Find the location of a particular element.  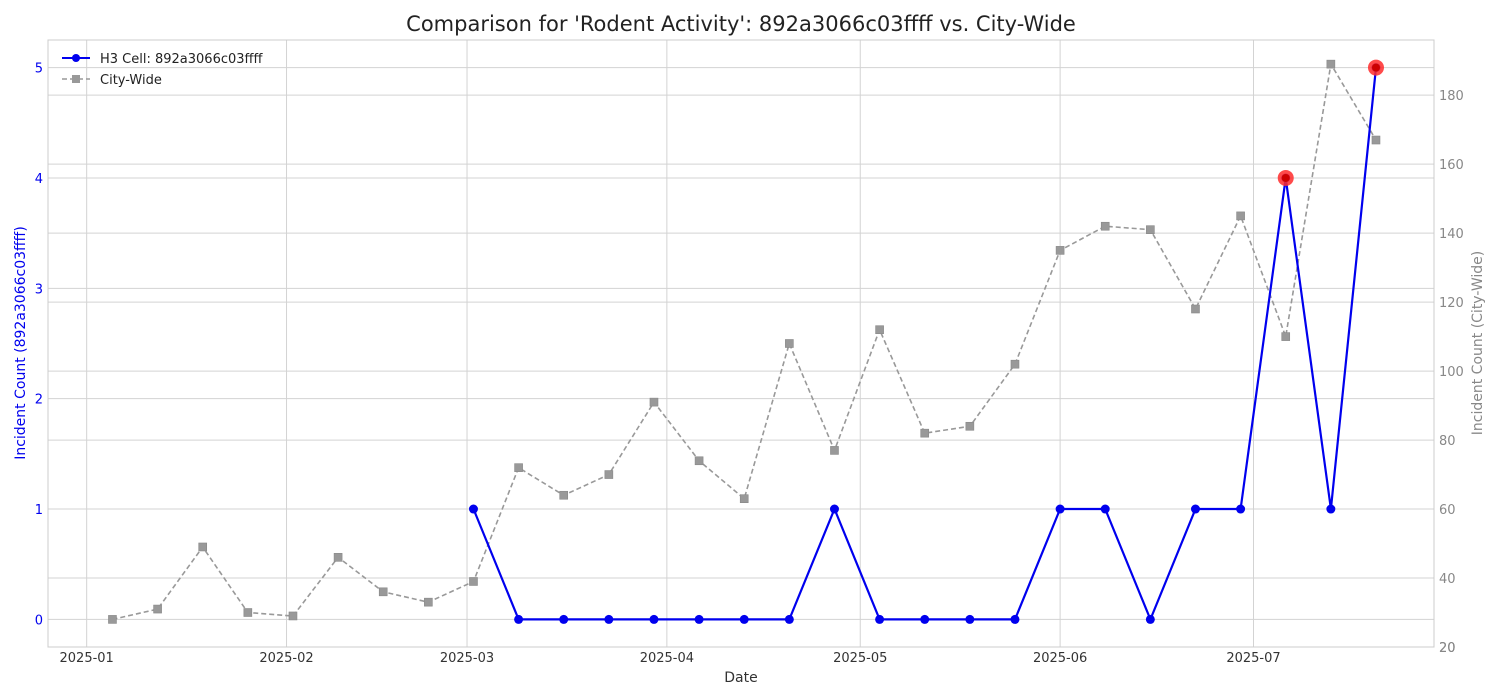

y-right-tick-label: 100 is located at coordinates (1451, 372).